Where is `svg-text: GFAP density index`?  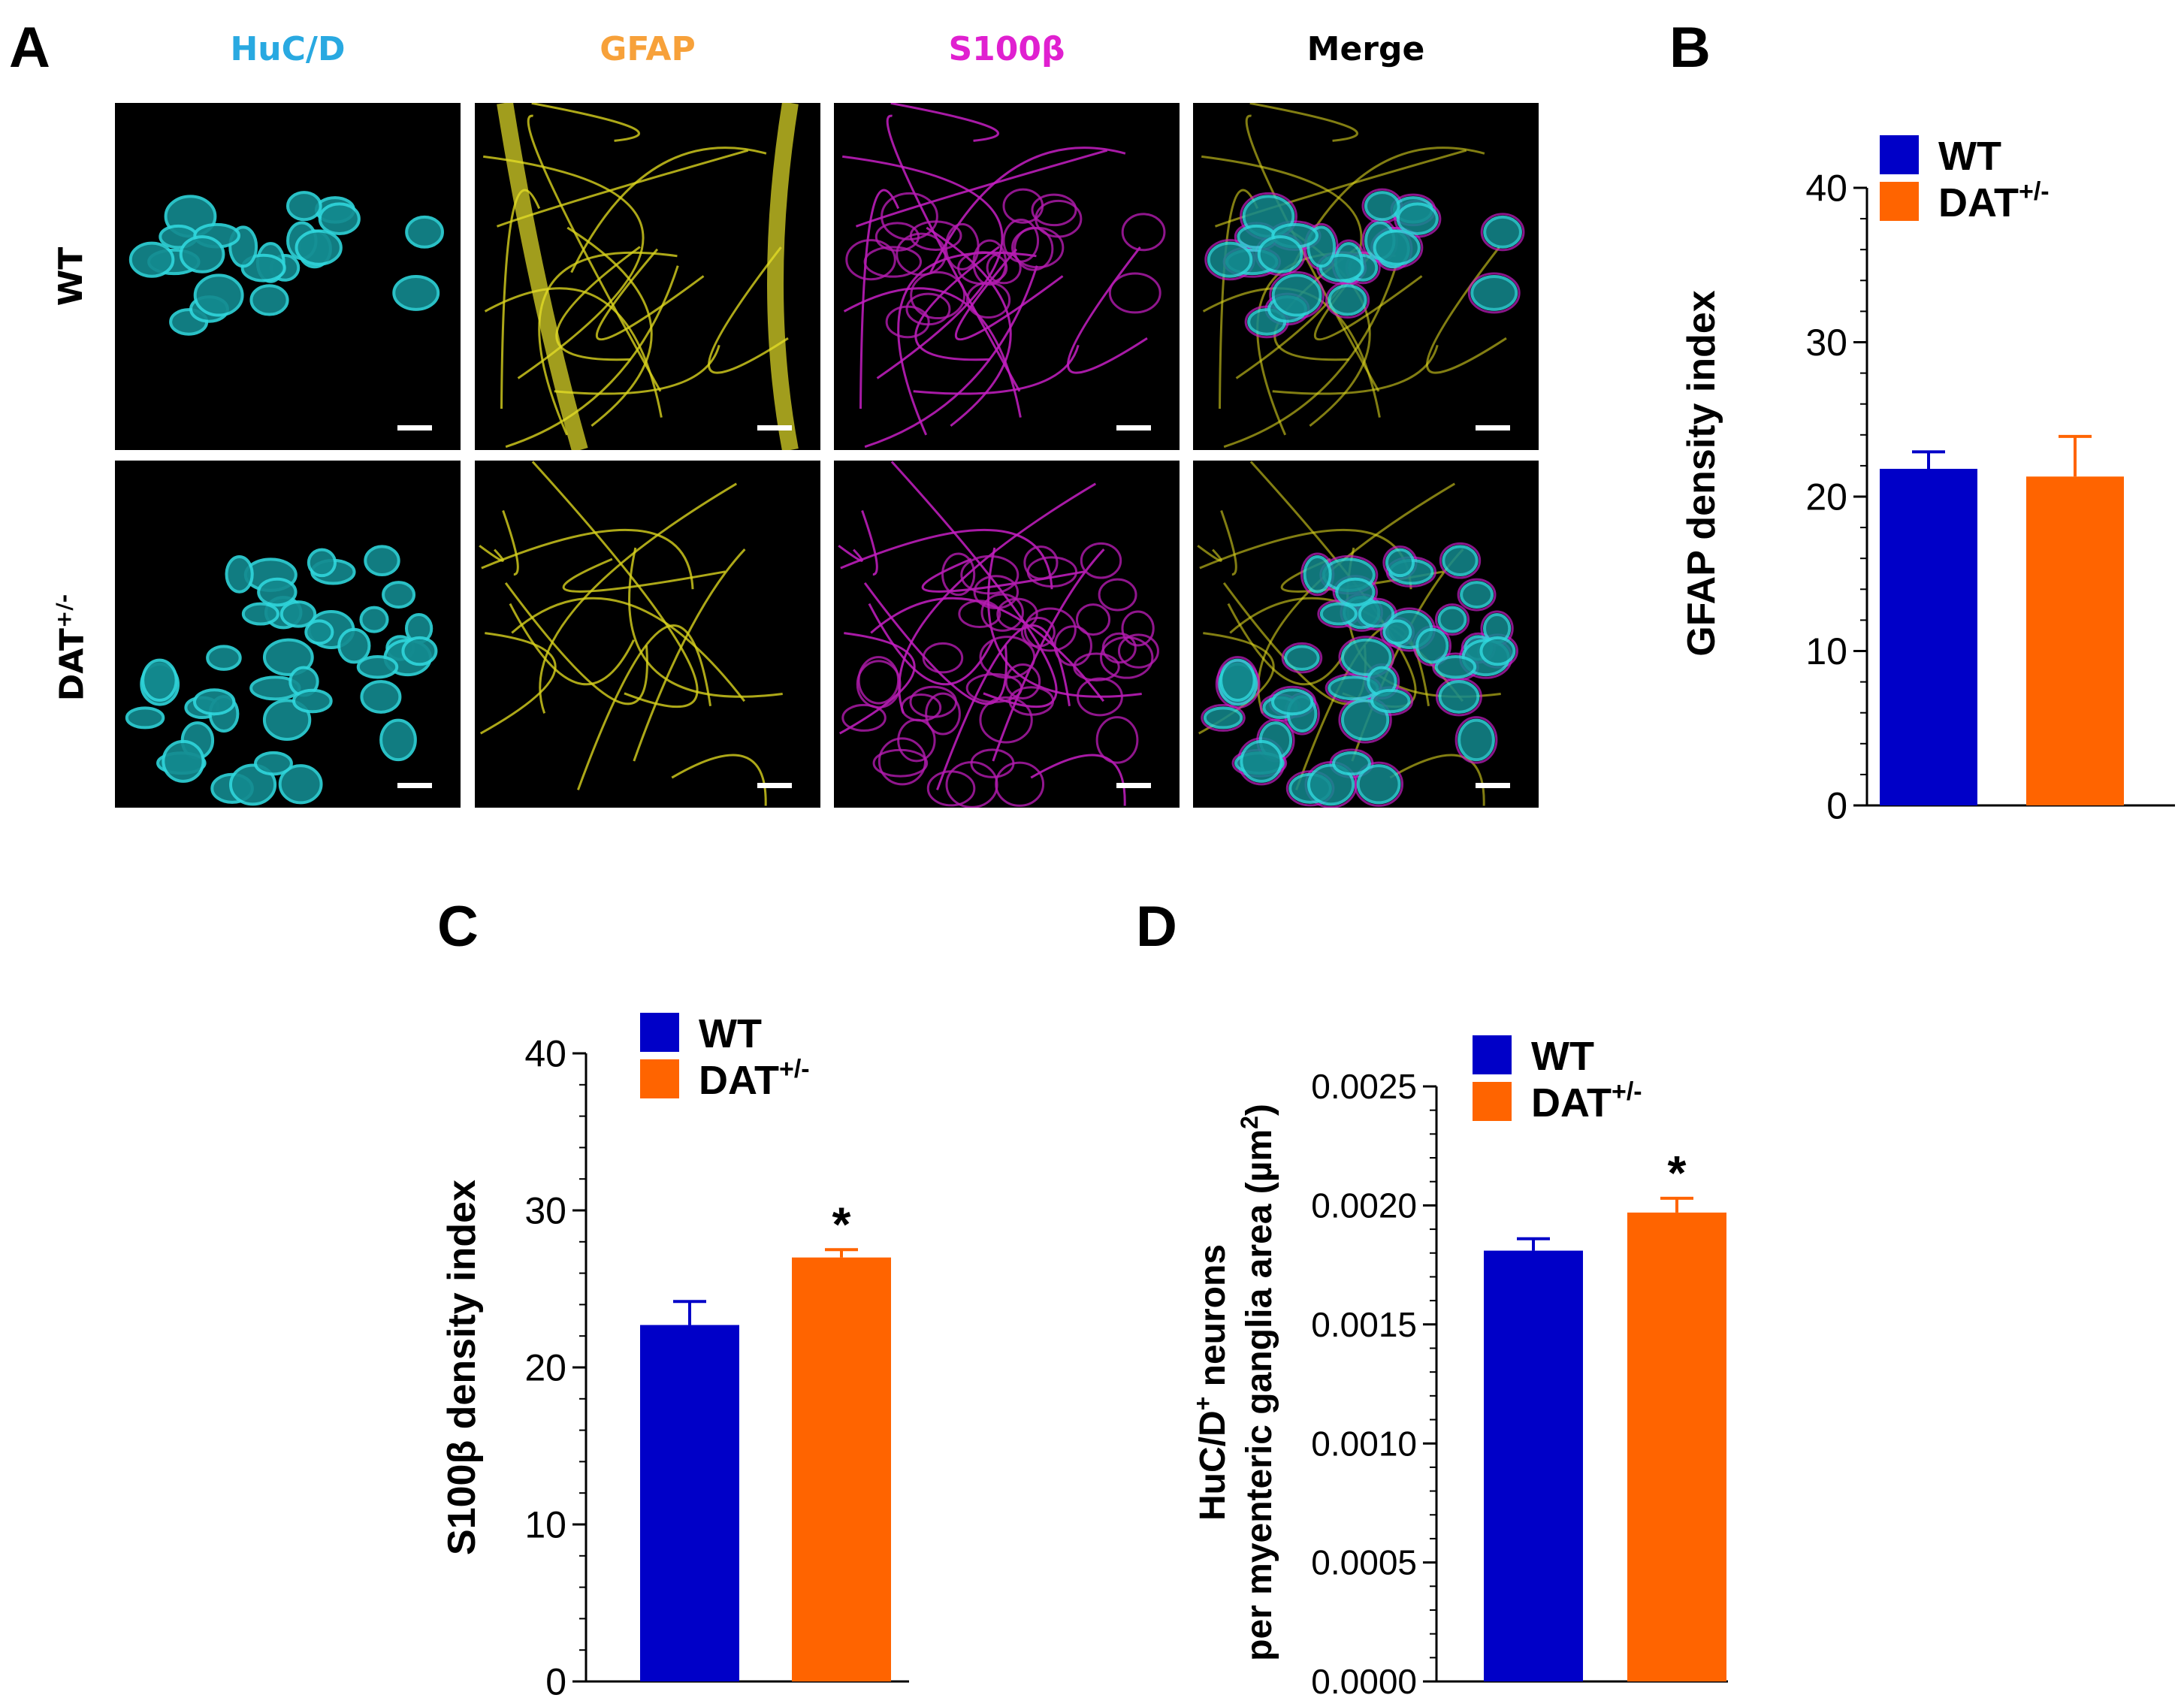 svg-text: GFAP density index is located at coordinates (1701, 473).